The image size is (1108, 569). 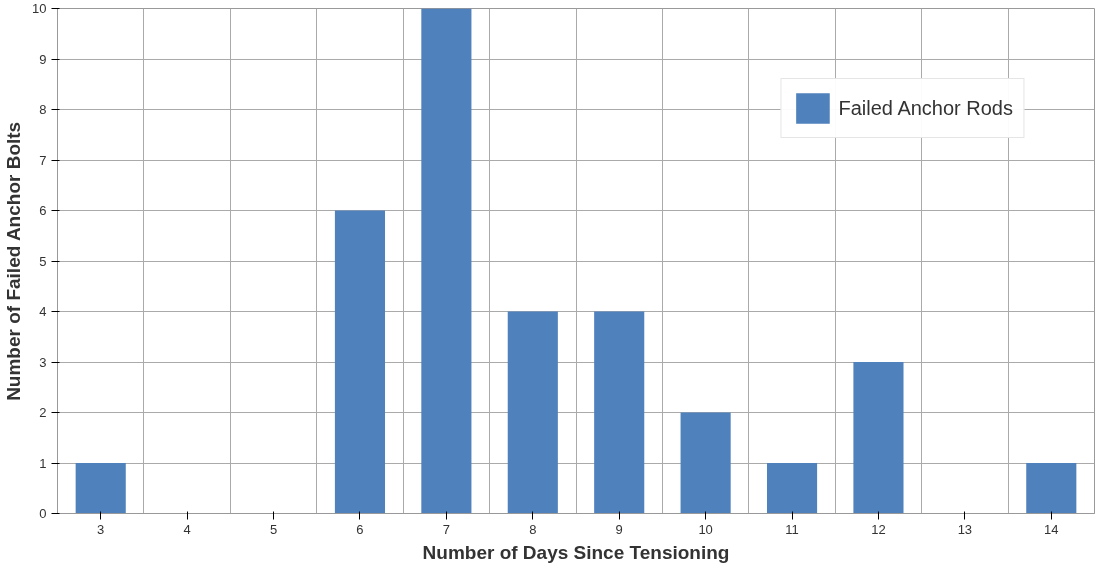 I want to click on y-tick-label: 10, so click(x=39, y=8).